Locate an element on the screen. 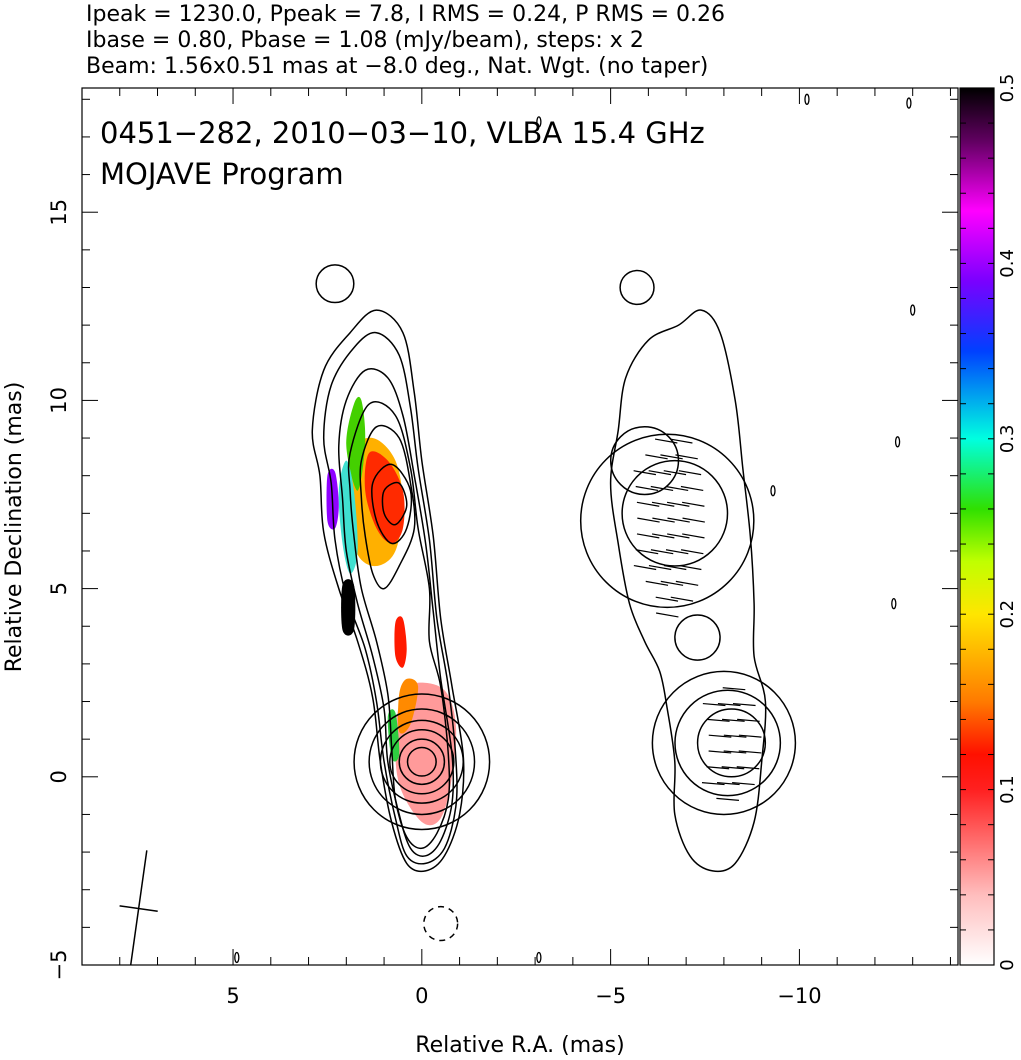 This screenshot has height=1060, width=1021. polarization-overlay is located at coordinates (391, 611).